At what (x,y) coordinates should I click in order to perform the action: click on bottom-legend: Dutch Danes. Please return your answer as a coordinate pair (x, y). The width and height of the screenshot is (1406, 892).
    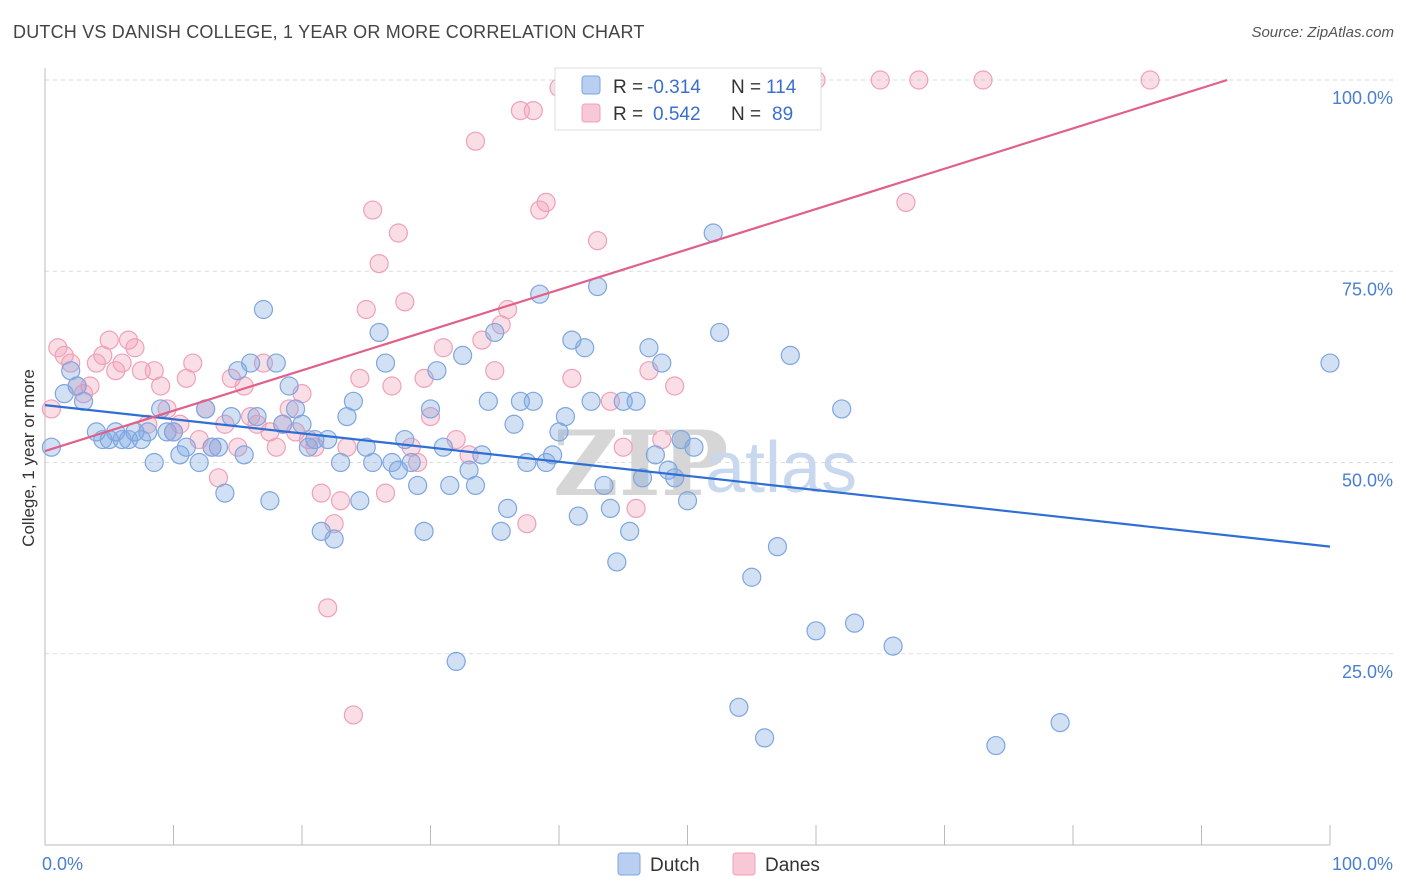
    Looking at the image, I should click on (718, 864).